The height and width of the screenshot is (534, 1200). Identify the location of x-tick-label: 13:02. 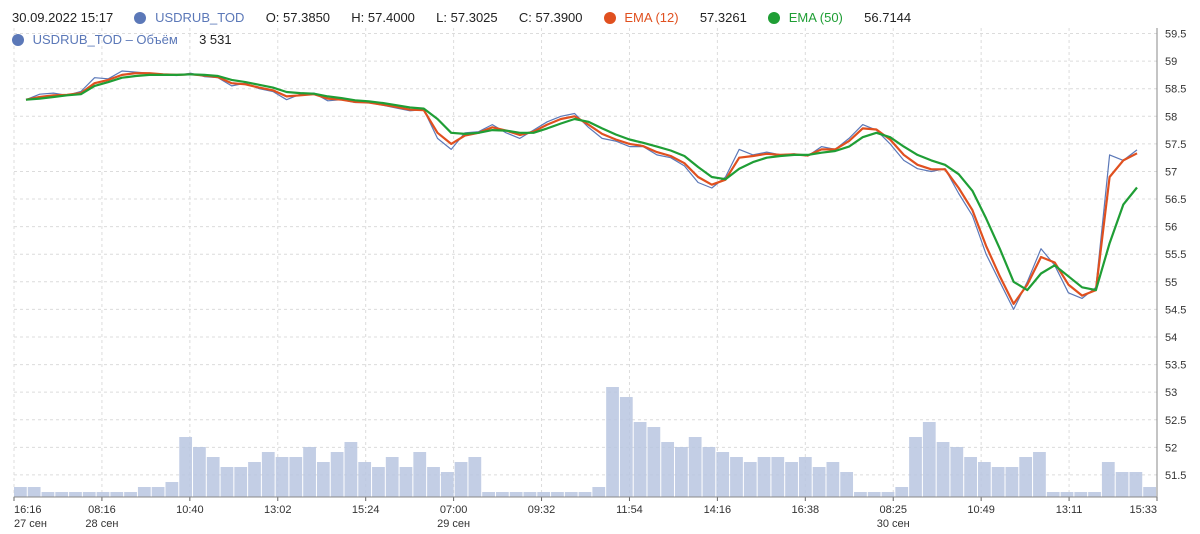
(278, 510).